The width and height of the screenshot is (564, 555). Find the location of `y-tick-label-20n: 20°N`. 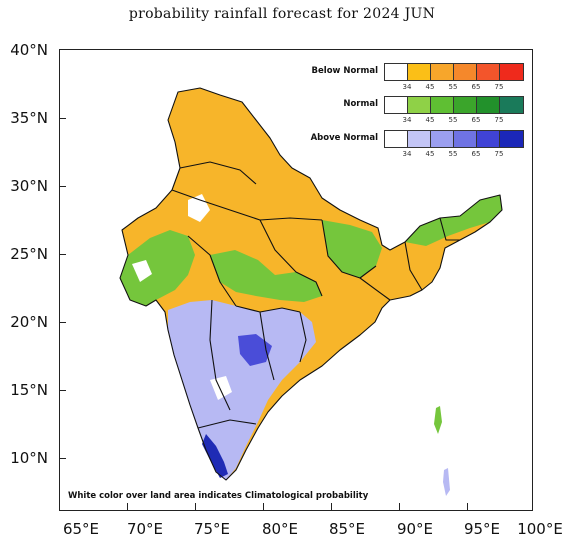

y-tick-label-20n: 20°N is located at coordinates (29, 322).